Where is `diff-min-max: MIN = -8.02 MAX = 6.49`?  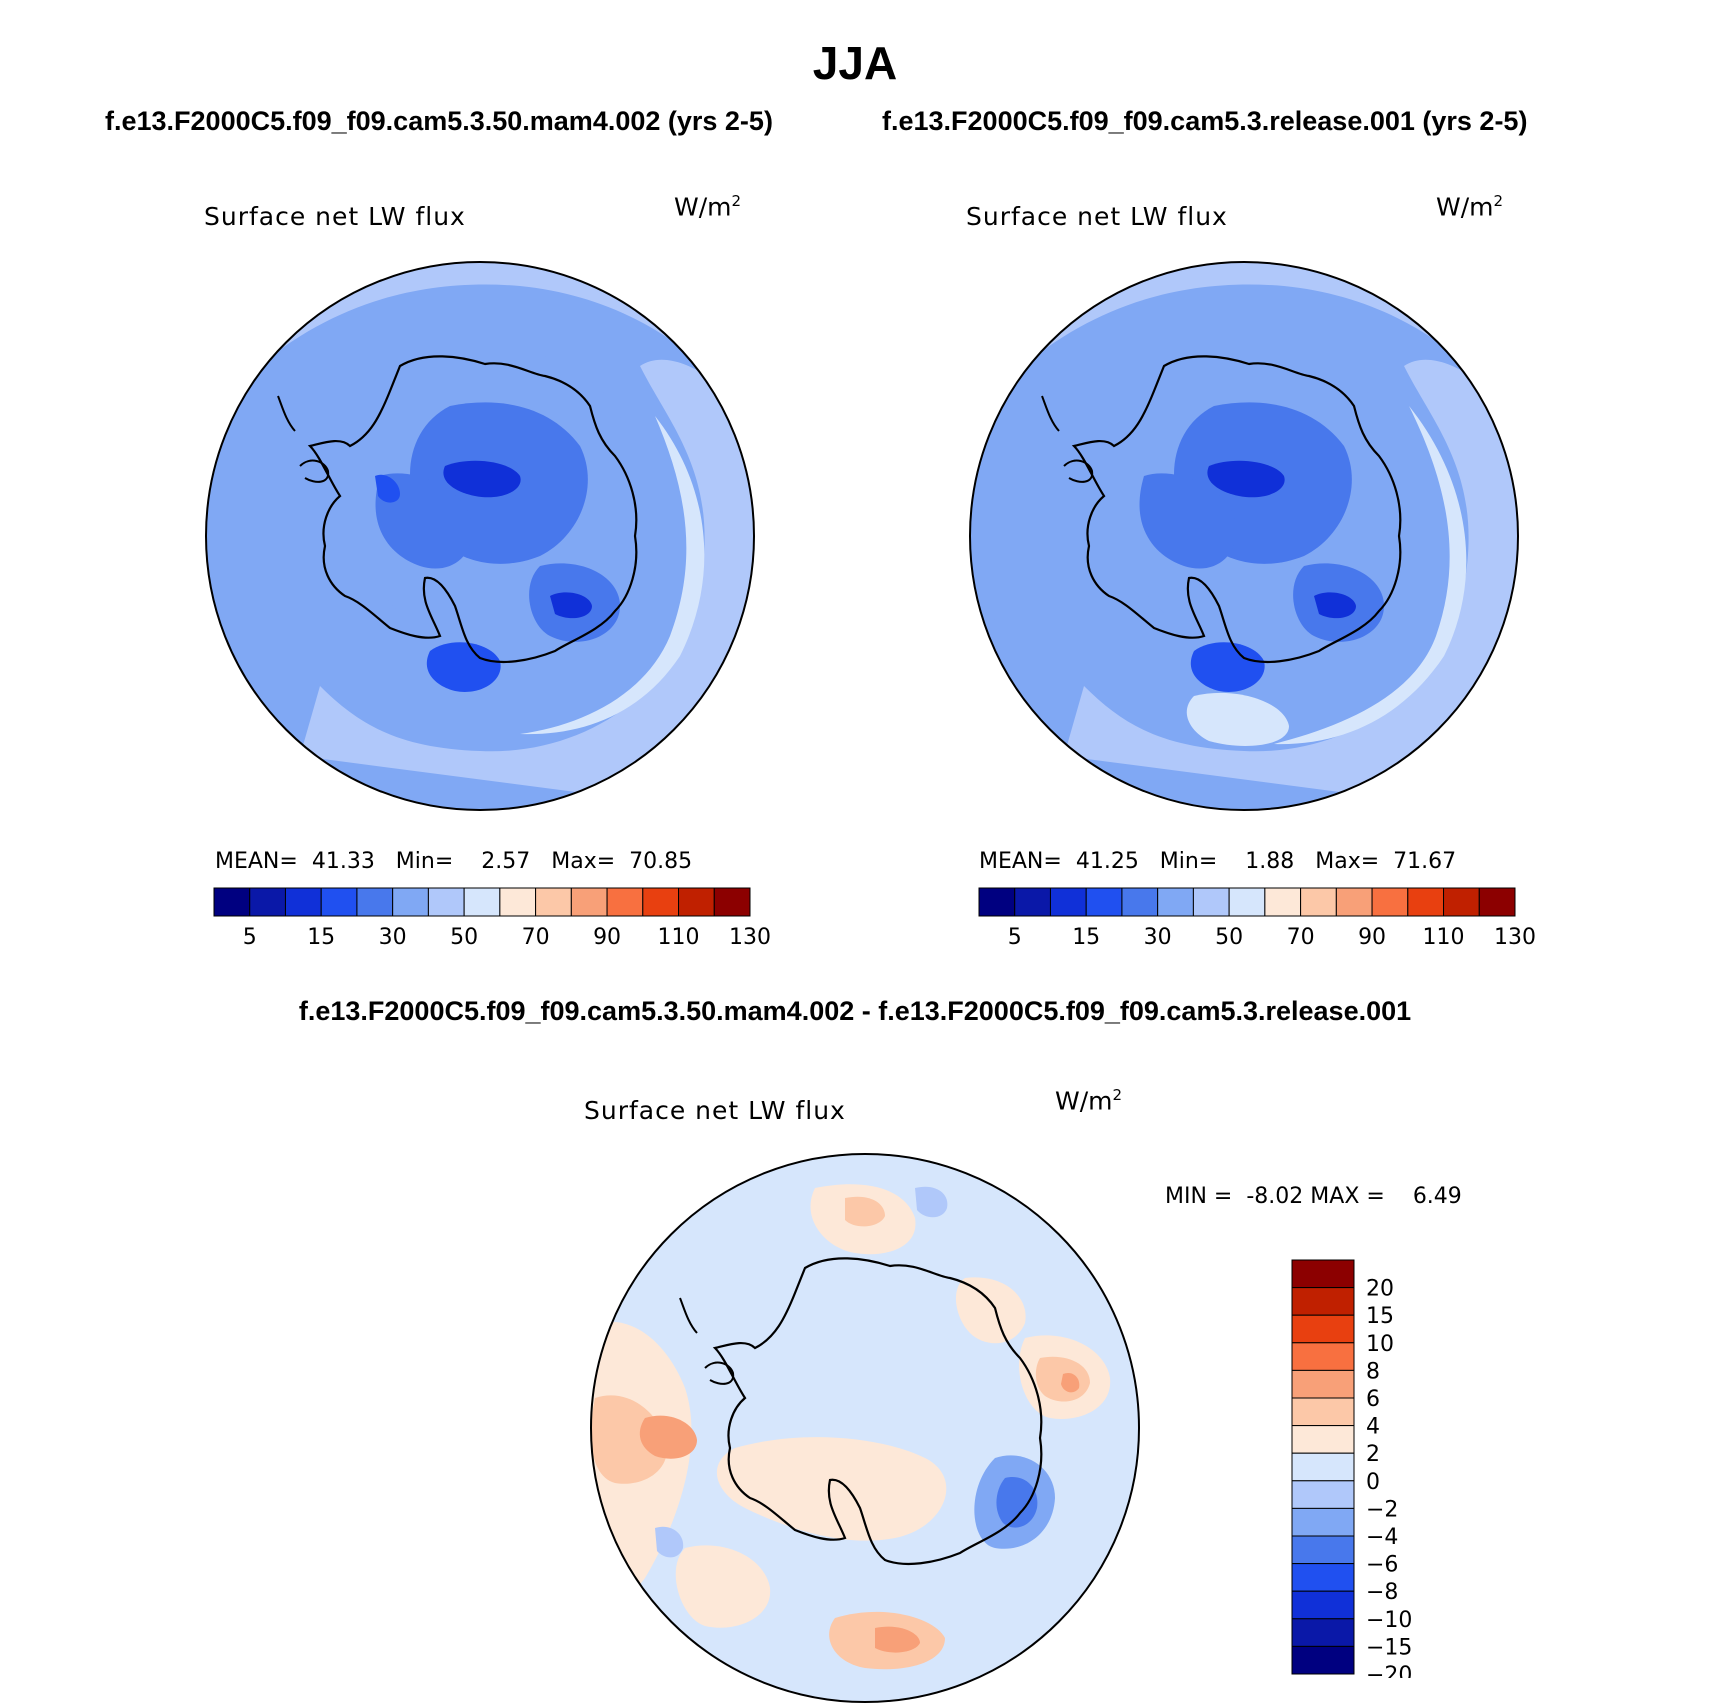 diff-min-max: MIN = -8.02 MAX = 6.49 is located at coordinates (1313, 1196).